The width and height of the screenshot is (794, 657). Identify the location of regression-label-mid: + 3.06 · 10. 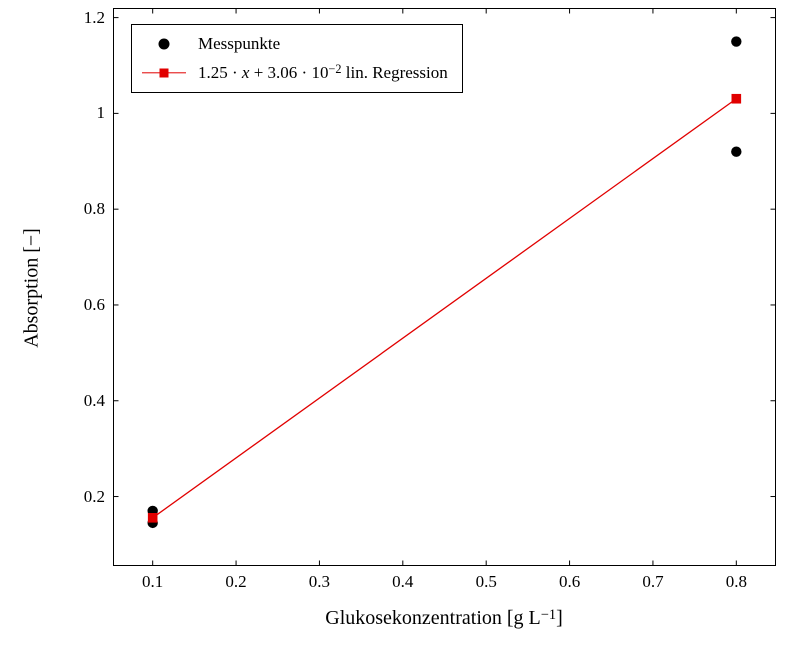
(289, 72).